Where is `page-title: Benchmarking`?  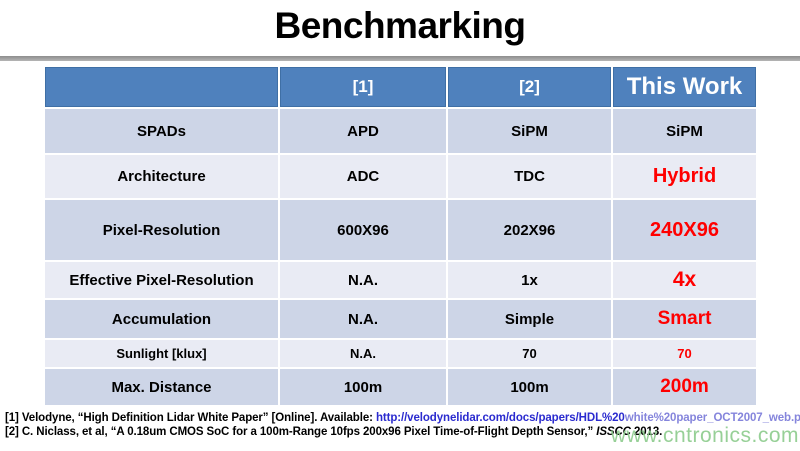 page-title: Benchmarking is located at coordinates (400, 25).